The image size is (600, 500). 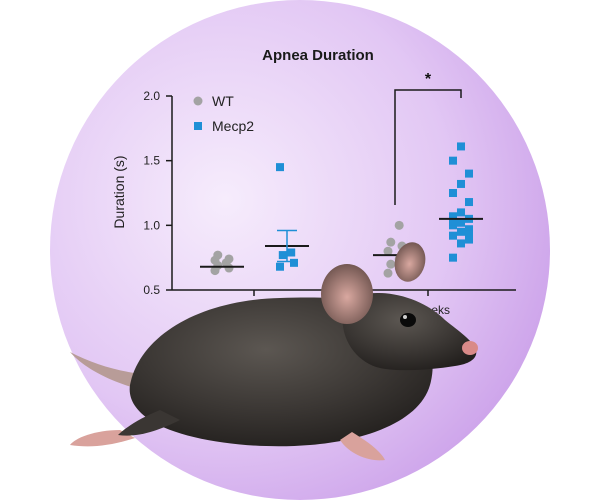 I want to click on y-tick-label: 1.5, so click(x=151, y=161).